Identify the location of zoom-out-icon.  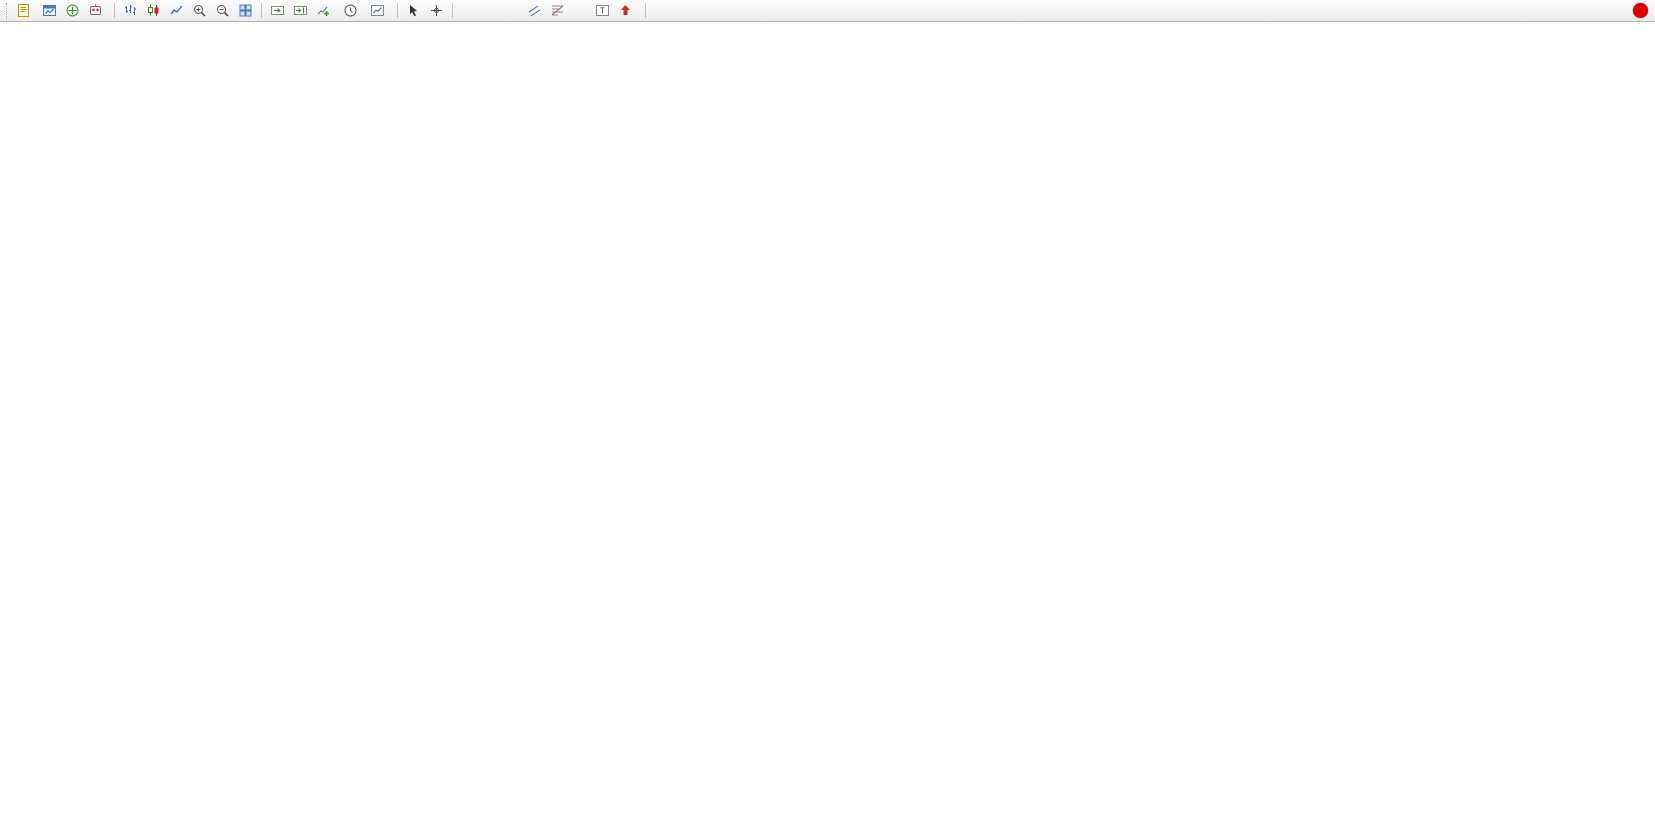
(222, 10).